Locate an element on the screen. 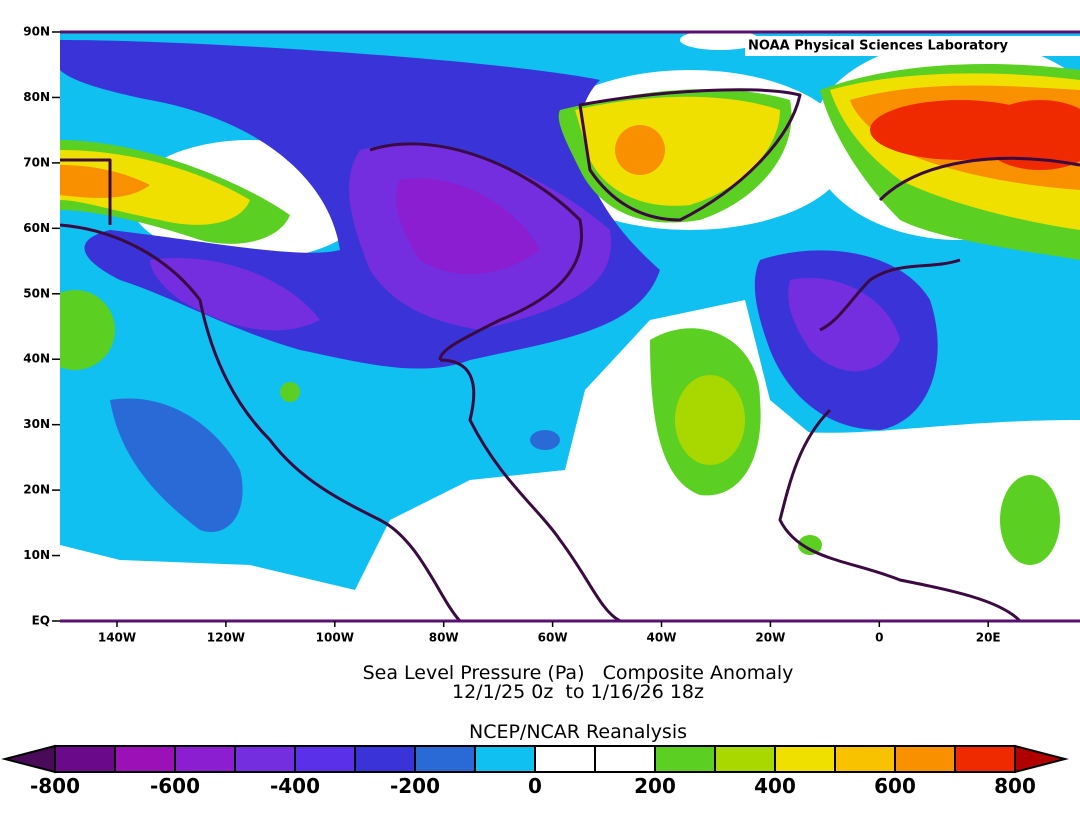  lat-label: 80N is located at coordinates (36, 97).